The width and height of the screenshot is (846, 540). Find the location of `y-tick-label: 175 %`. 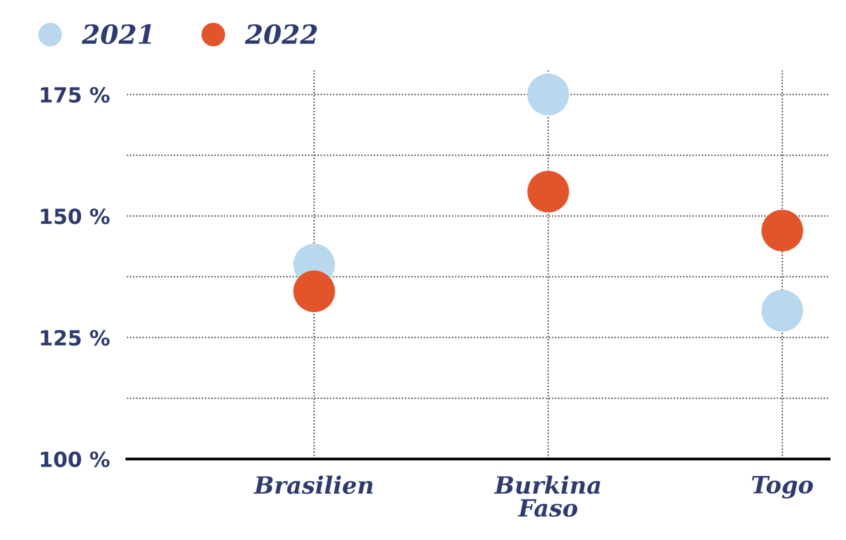

y-tick-label: 175 % is located at coordinates (75, 94).